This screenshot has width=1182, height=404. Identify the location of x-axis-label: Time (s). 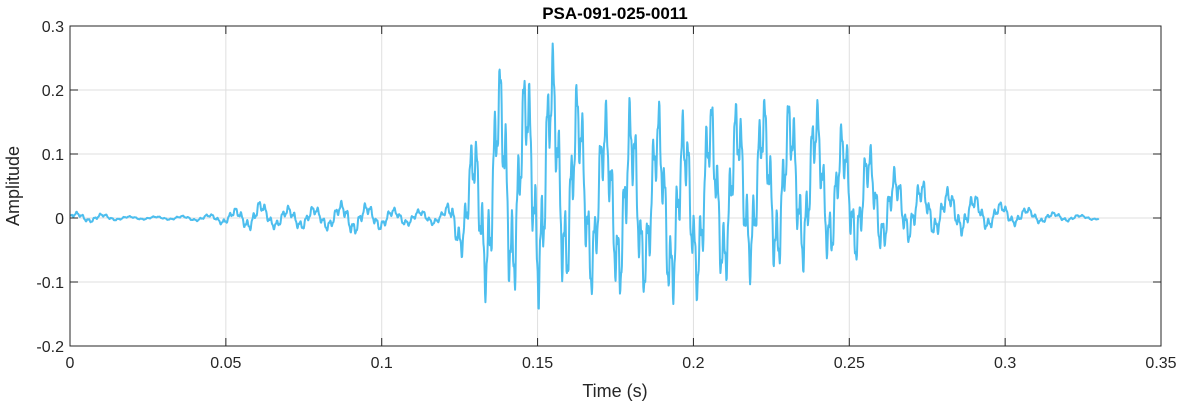
(614, 391).